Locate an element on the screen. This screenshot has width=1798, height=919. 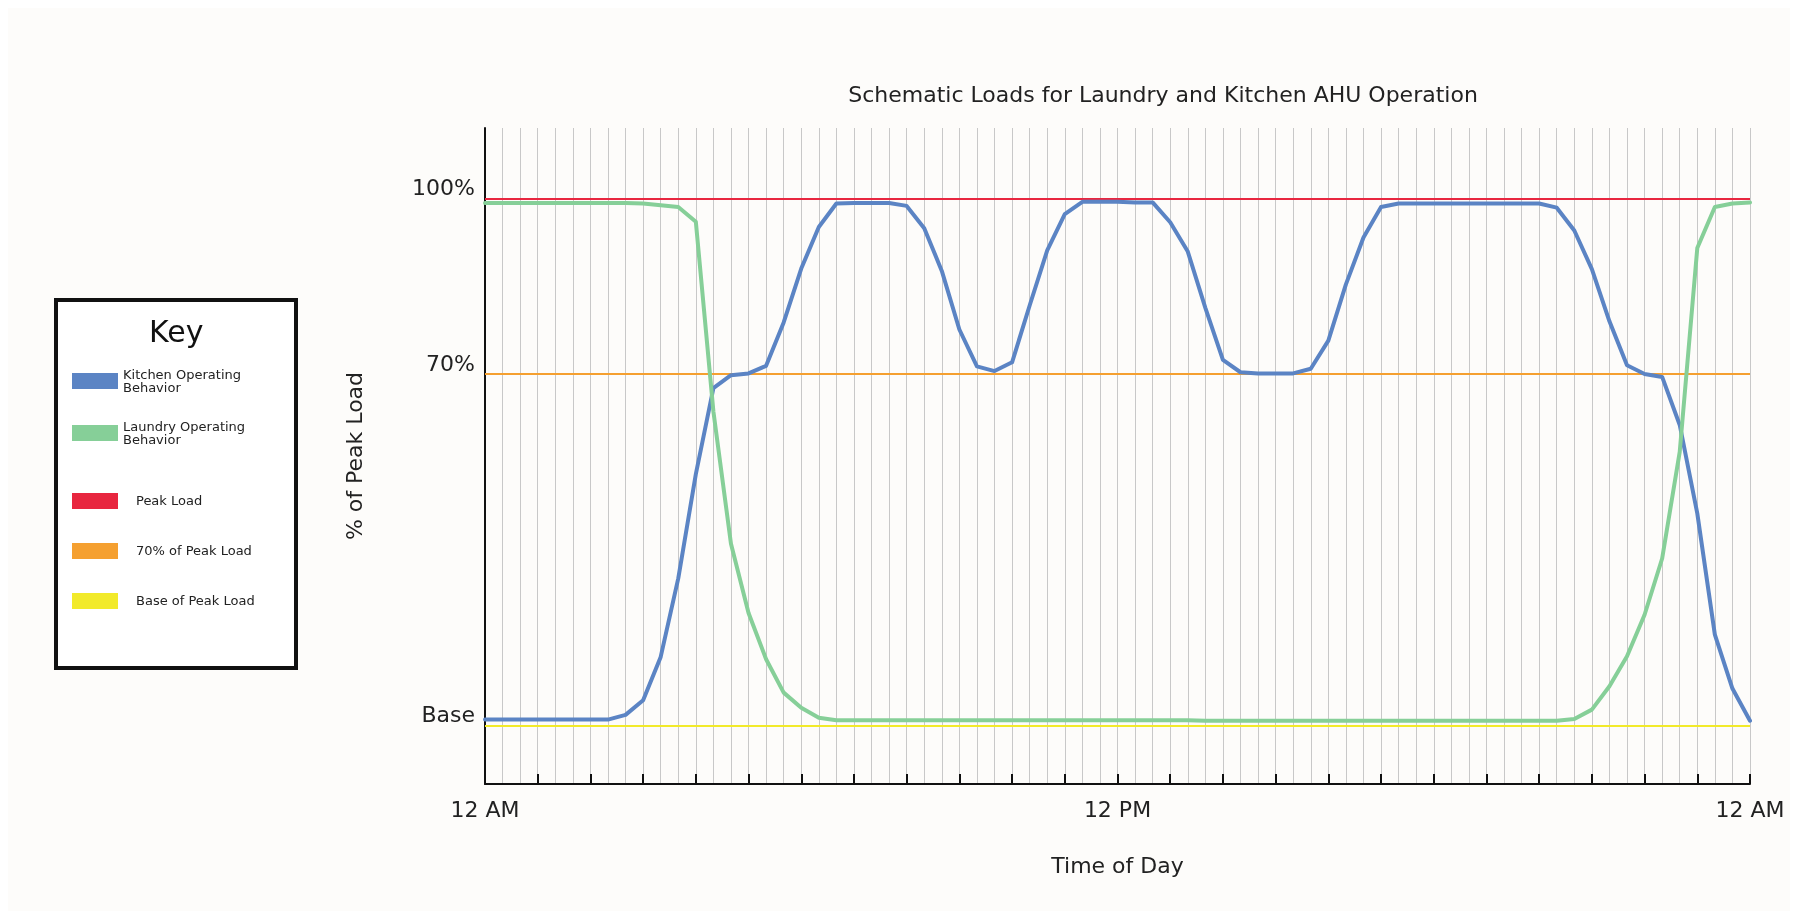
legend-label: Laundry Operating Behavior is located at coordinates (186, 433).